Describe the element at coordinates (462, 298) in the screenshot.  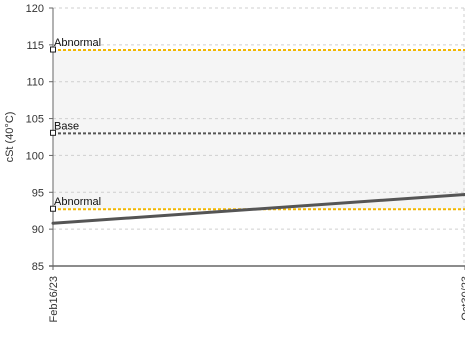
I see `x-tick-label-1: Oct30/23` at that location.